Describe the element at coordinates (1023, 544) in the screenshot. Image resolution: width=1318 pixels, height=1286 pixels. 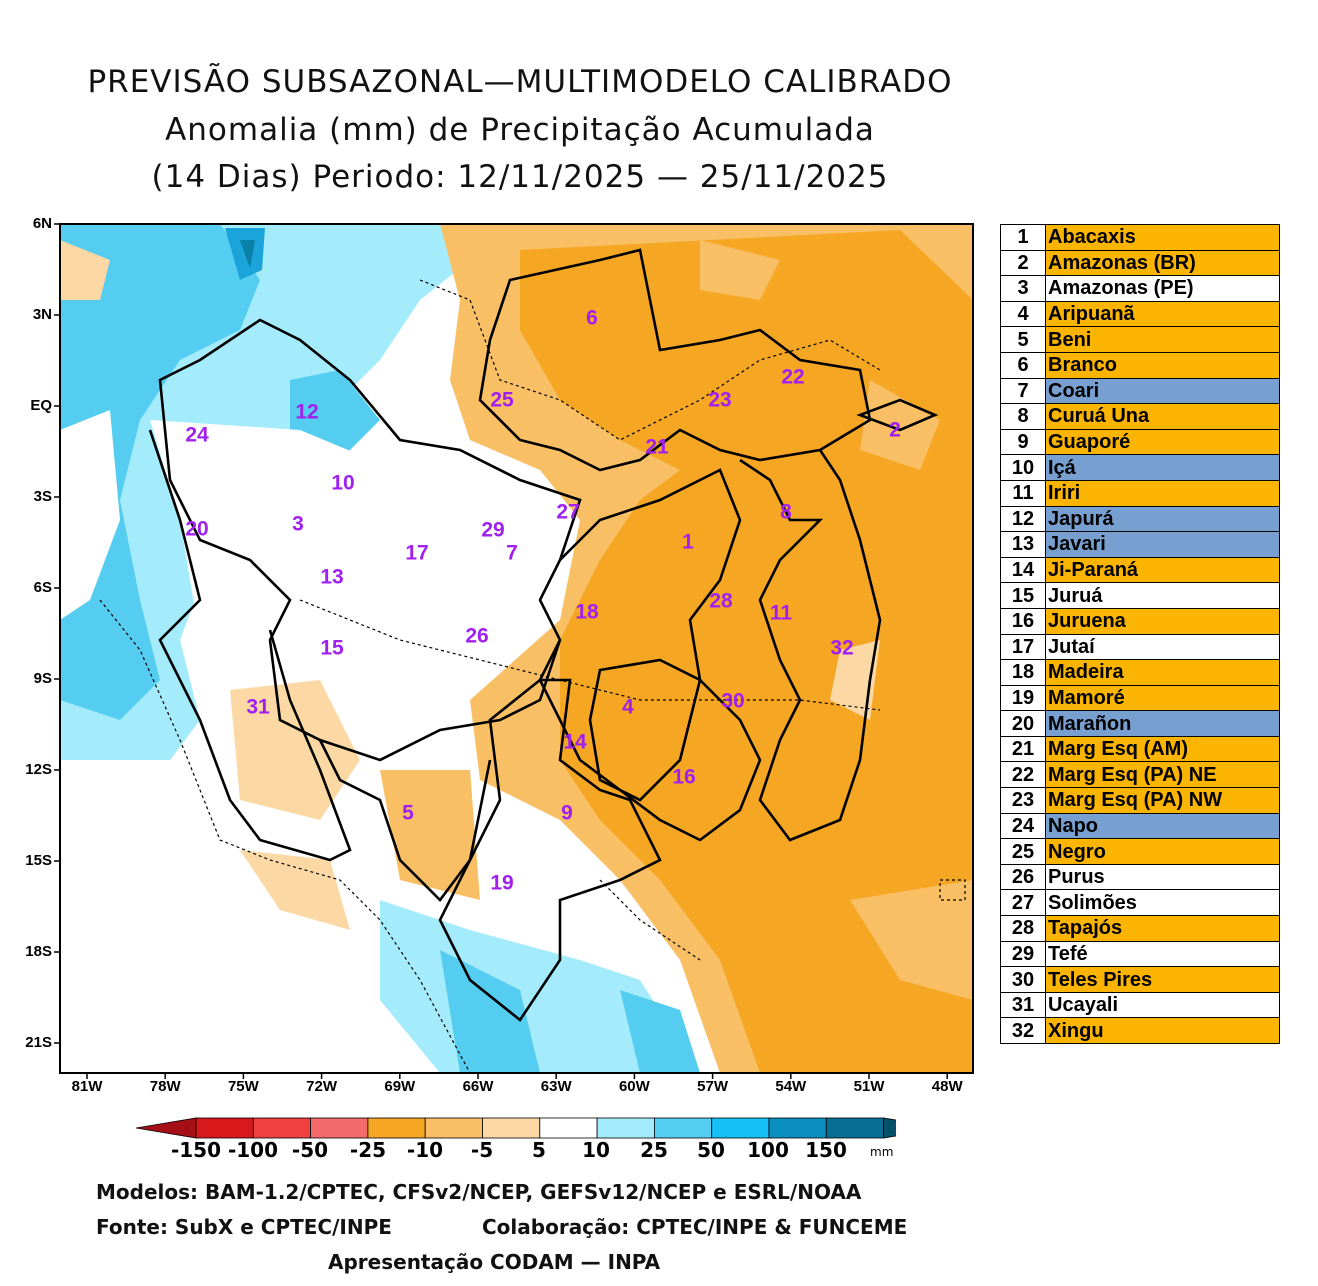
I see `legend-number: 13` at that location.